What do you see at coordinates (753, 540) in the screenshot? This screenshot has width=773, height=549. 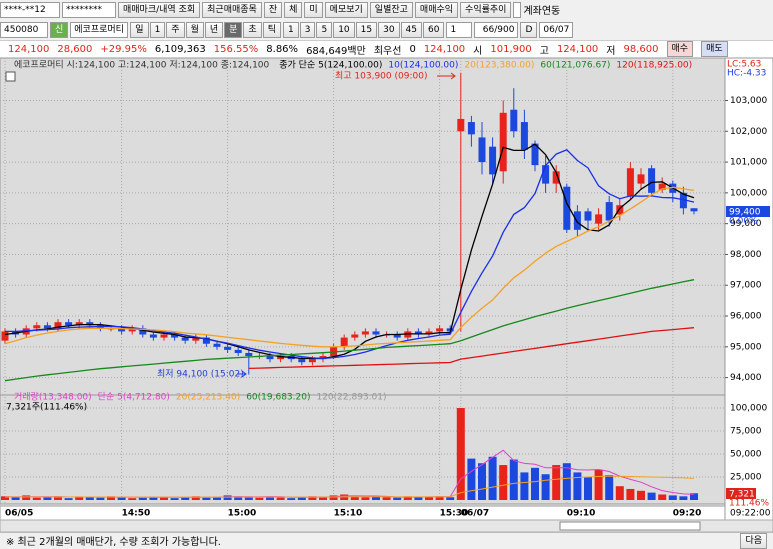 I see `next-button: 다음` at bounding box center [753, 540].